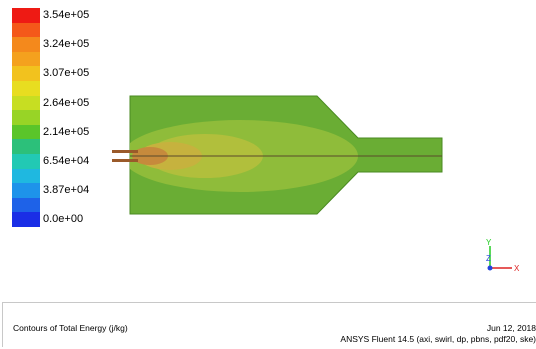 The height and width of the screenshot is (349, 536). Describe the element at coordinates (511, 328) in the screenshot. I see `plot-date: Jun 12, 2018` at that location.